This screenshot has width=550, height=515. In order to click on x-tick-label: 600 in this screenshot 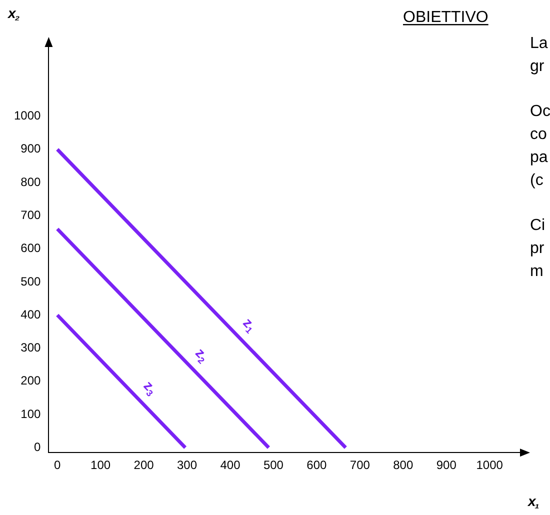, I will do `click(317, 465)`.